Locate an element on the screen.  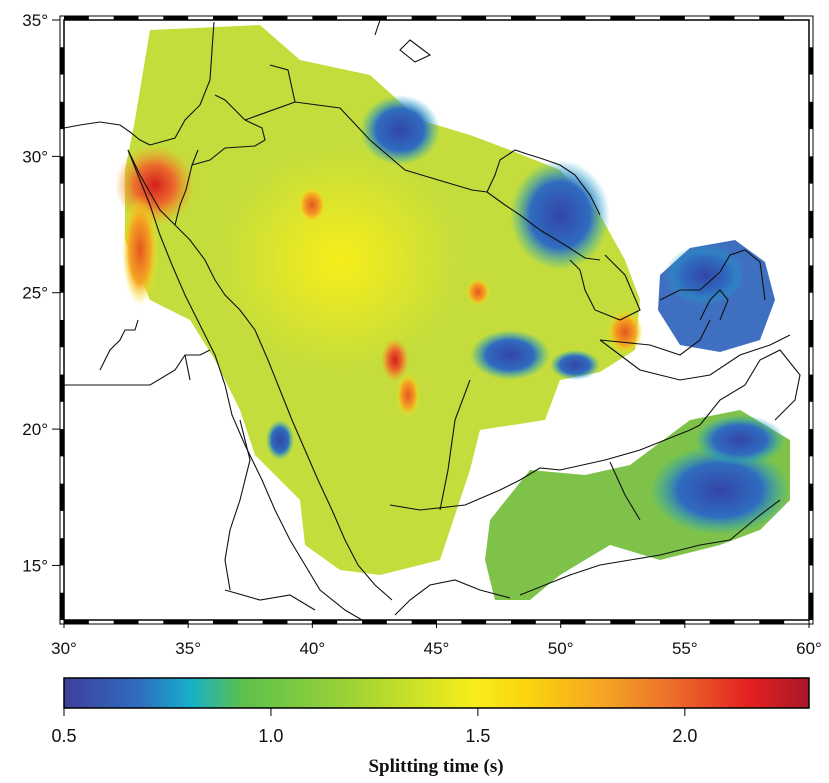
colorbar-tick-labels: 0.5 1.0 1.5 2.0 is located at coordinates (374, 727).